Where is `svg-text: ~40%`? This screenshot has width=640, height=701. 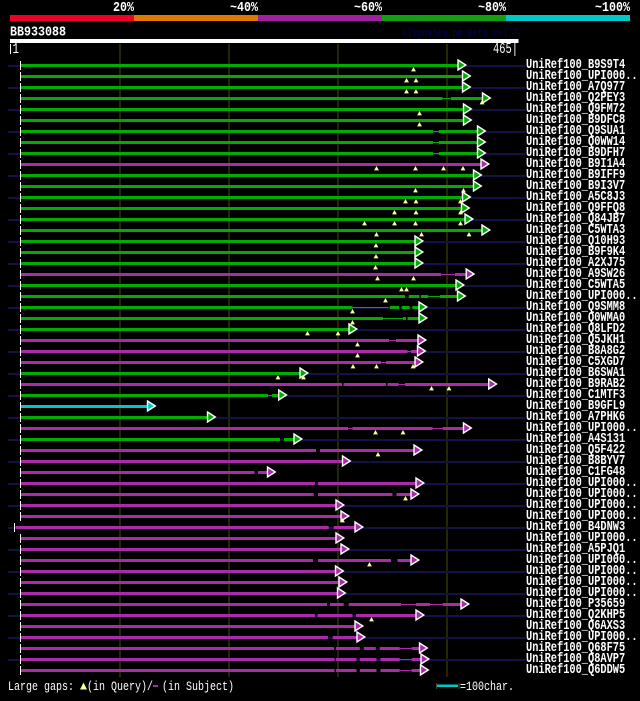 svg-text: ~40% is located at coordinates (244, 8).